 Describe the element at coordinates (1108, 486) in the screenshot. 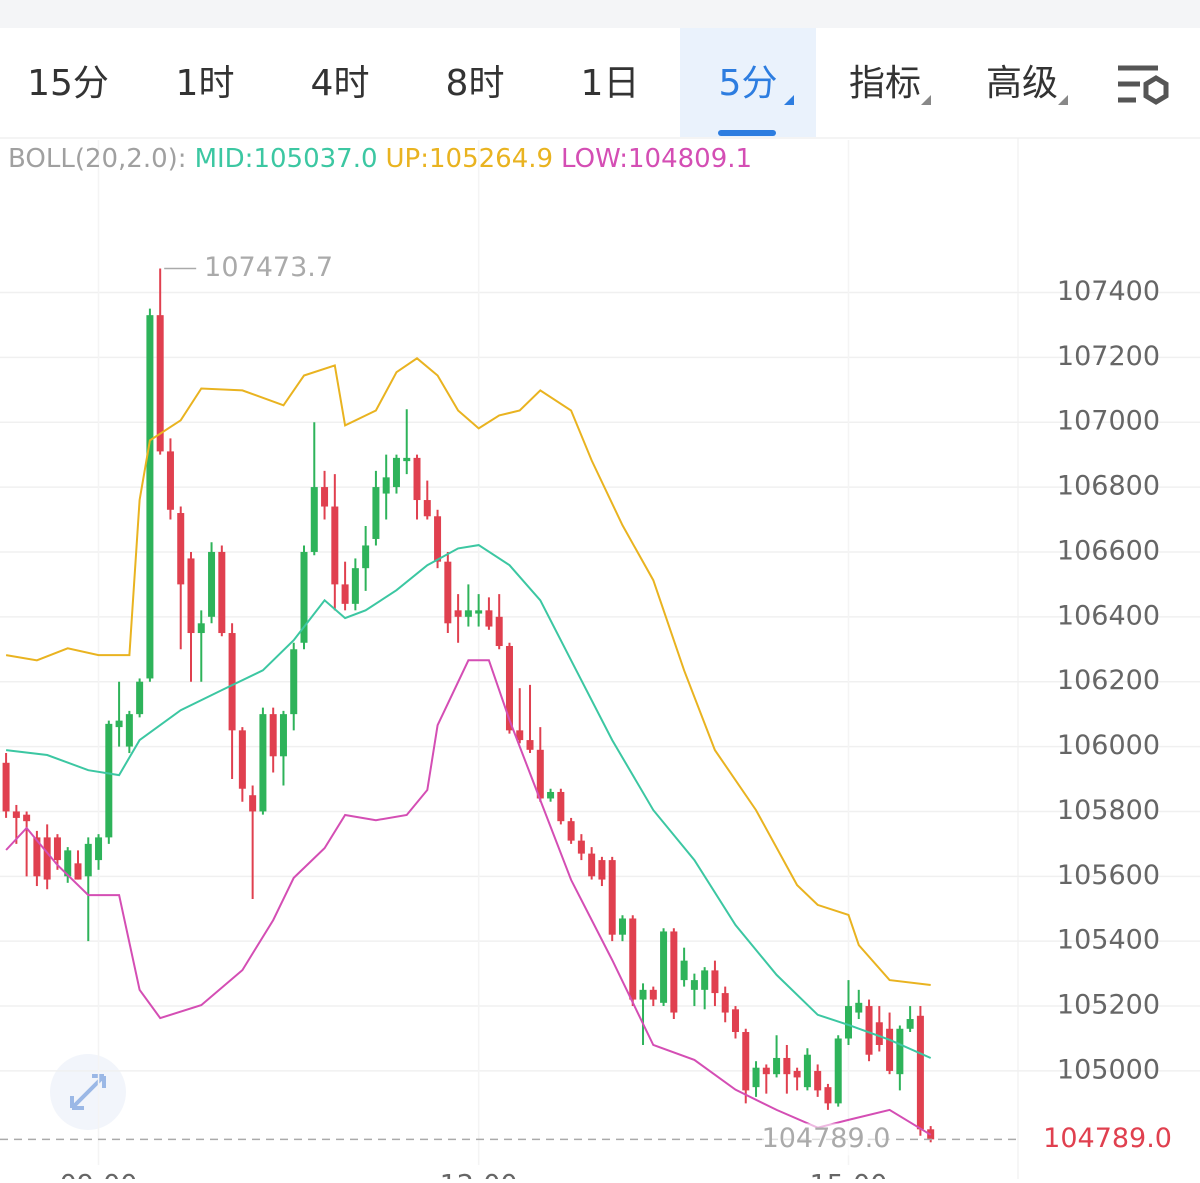

I see `y-tick-label: 106800` at that location.